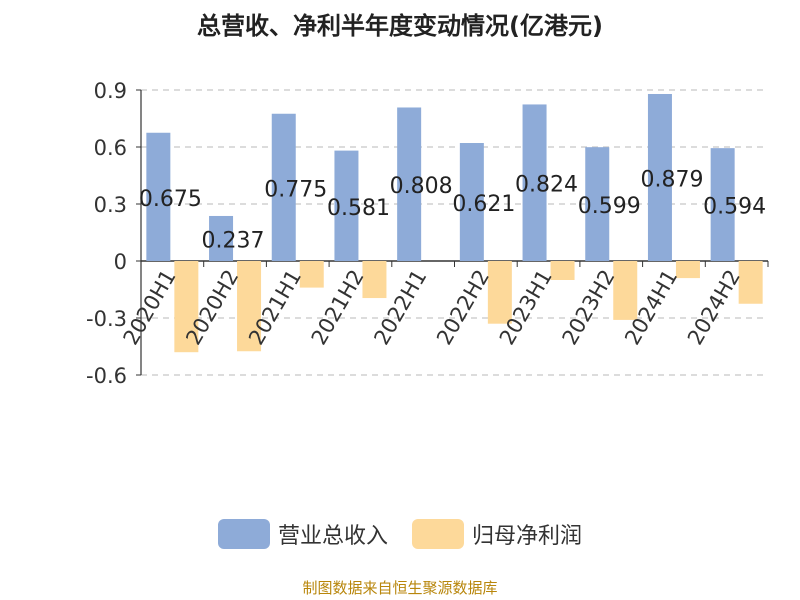 The width and height of the screenshot is (800, 600). I want to click on legend: 营业总收入 归母净利润, so click(400, 534).